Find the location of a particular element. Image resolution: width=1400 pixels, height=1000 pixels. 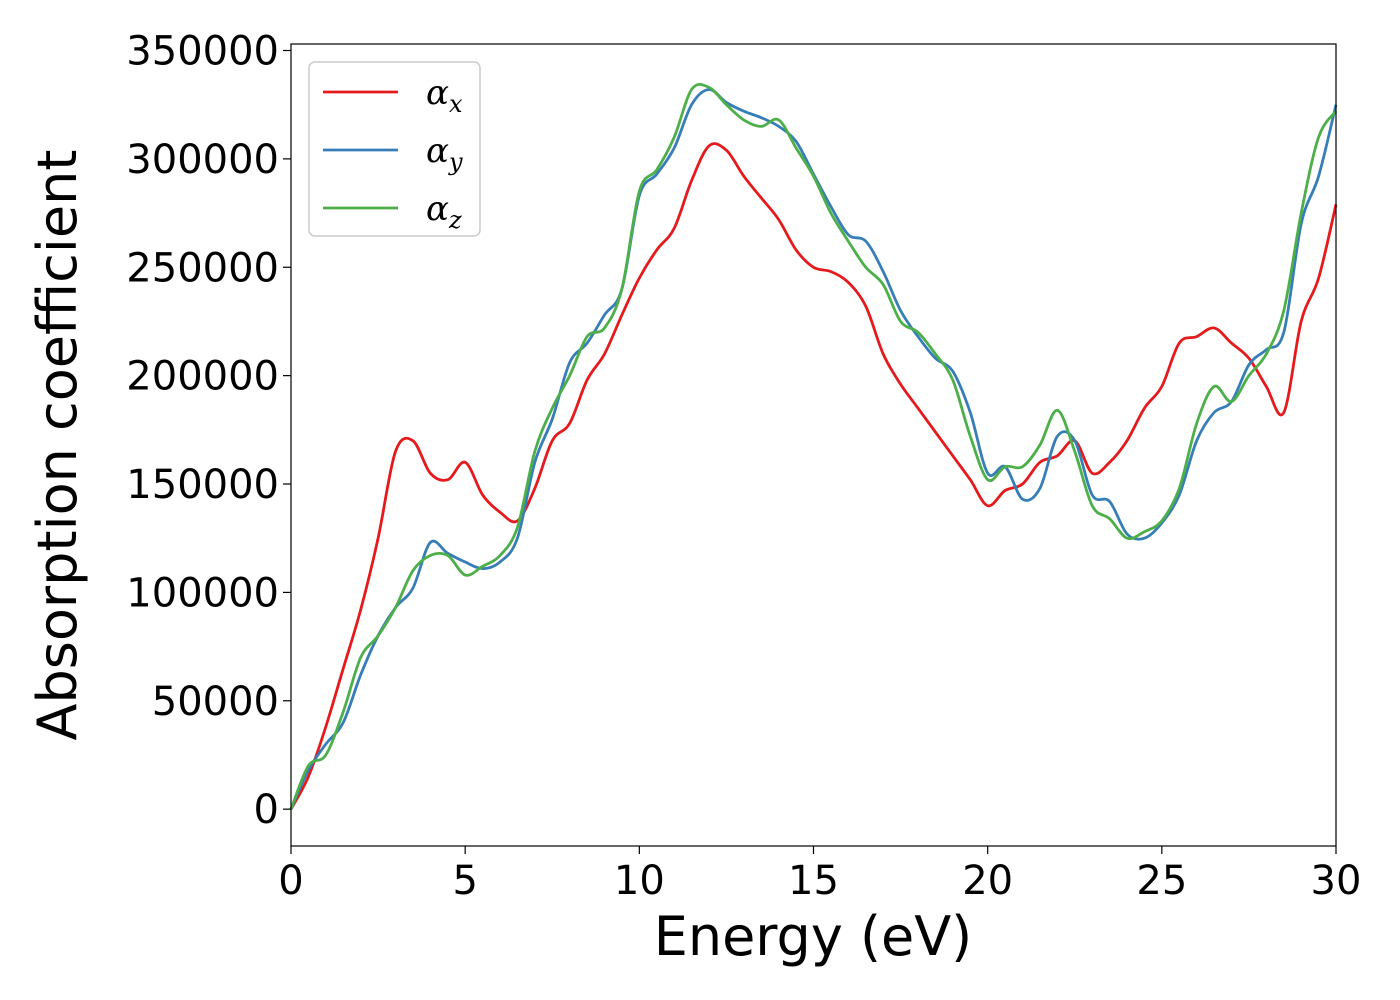

y-tick-label: 150000 is located at coordinates (202, 485).